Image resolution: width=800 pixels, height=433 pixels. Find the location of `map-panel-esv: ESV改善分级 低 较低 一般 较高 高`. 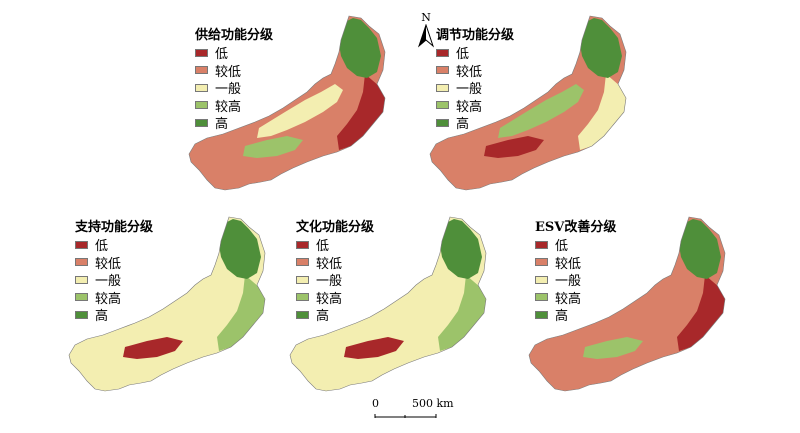

map-panel-esv: ESV改善分级 低 较低 一般 较高 高 is located at coordinates (634, 304).